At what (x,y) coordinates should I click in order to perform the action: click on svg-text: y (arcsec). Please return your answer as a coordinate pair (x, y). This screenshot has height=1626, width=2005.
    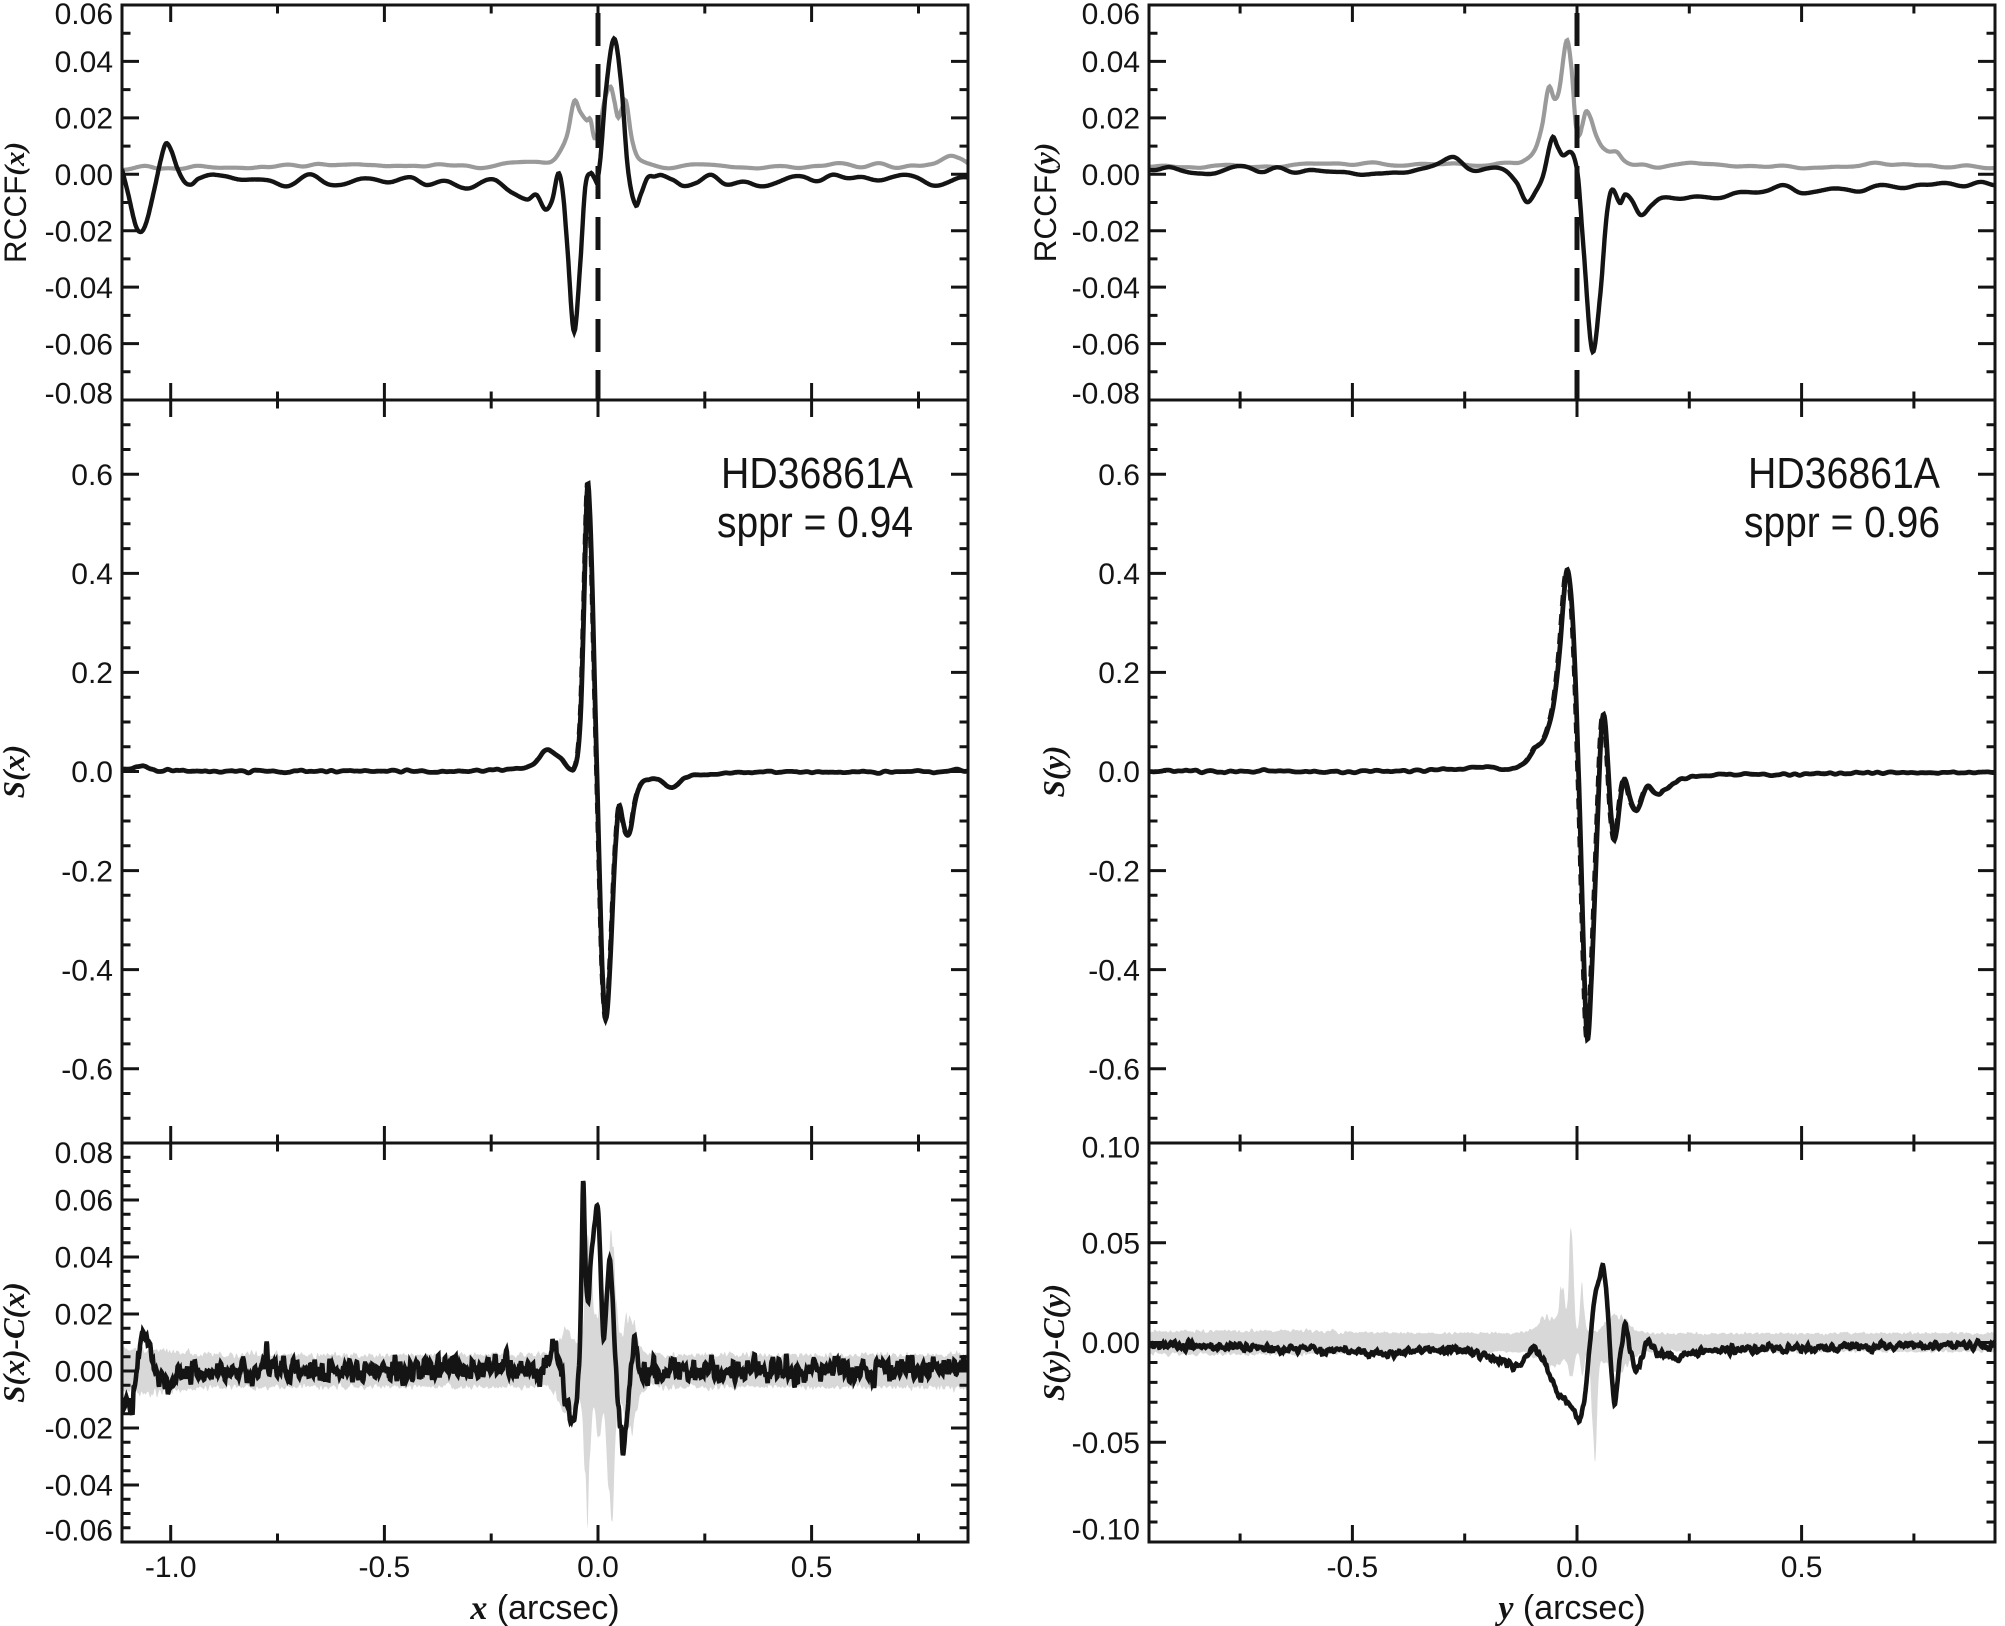
    Looking at the image, I should click on (1569, 1607).